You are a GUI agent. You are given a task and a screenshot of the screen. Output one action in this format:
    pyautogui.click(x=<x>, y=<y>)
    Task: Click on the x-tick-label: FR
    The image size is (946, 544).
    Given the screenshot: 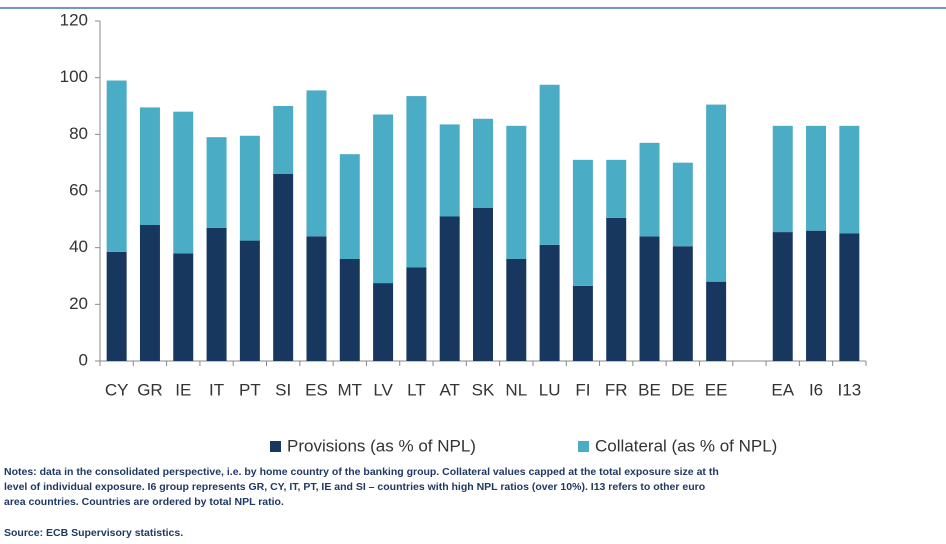 What is the action you would take?
    pyautogui.click(x=616, y=389)
    